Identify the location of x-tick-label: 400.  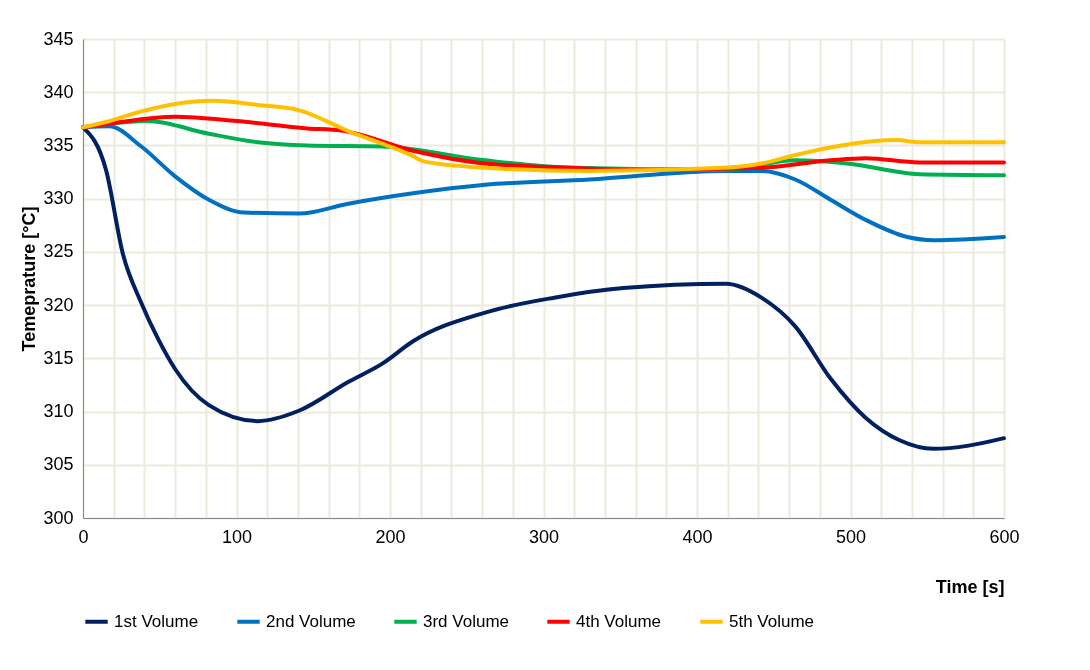
(697, 536).